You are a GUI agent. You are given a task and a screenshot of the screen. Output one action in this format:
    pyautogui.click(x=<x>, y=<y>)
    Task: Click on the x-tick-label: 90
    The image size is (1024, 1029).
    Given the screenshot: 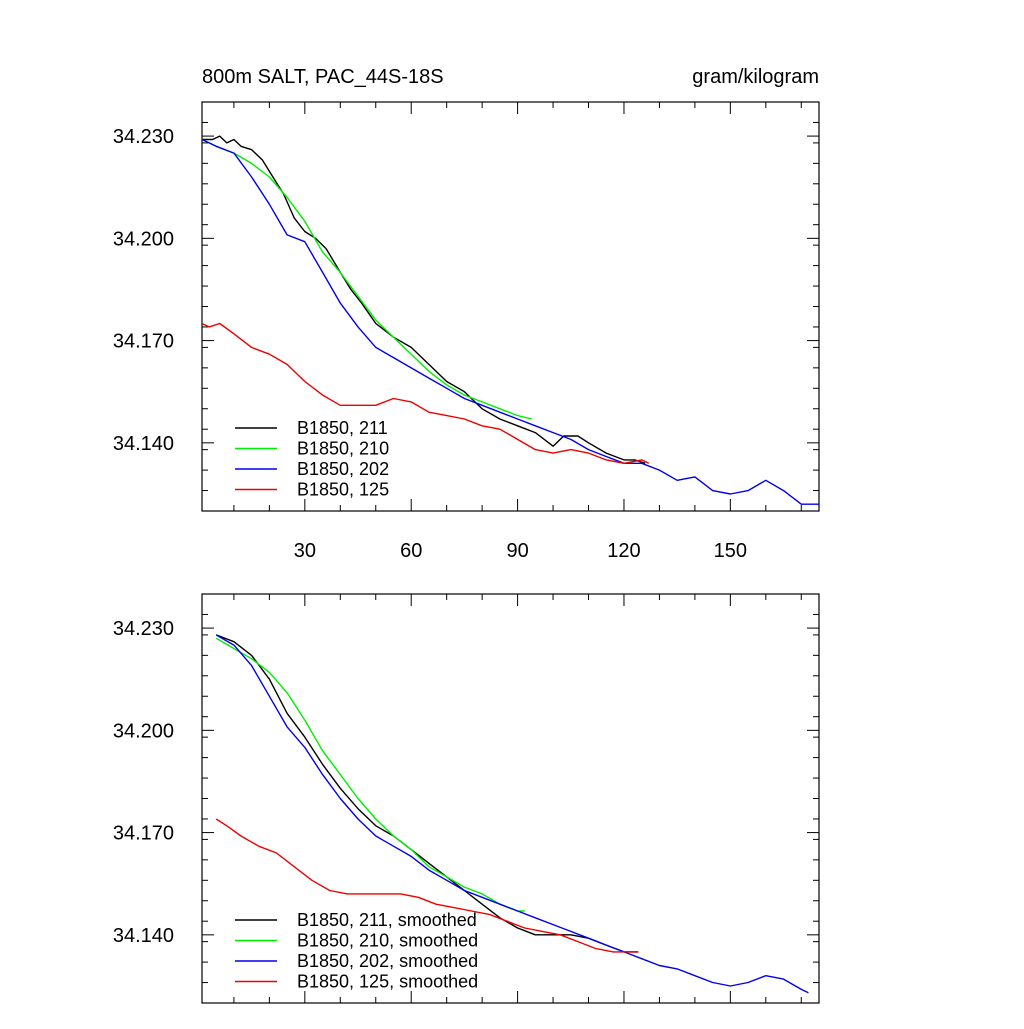 What is the action you would take?
    pyautogui.click(x=517, y=551)
    